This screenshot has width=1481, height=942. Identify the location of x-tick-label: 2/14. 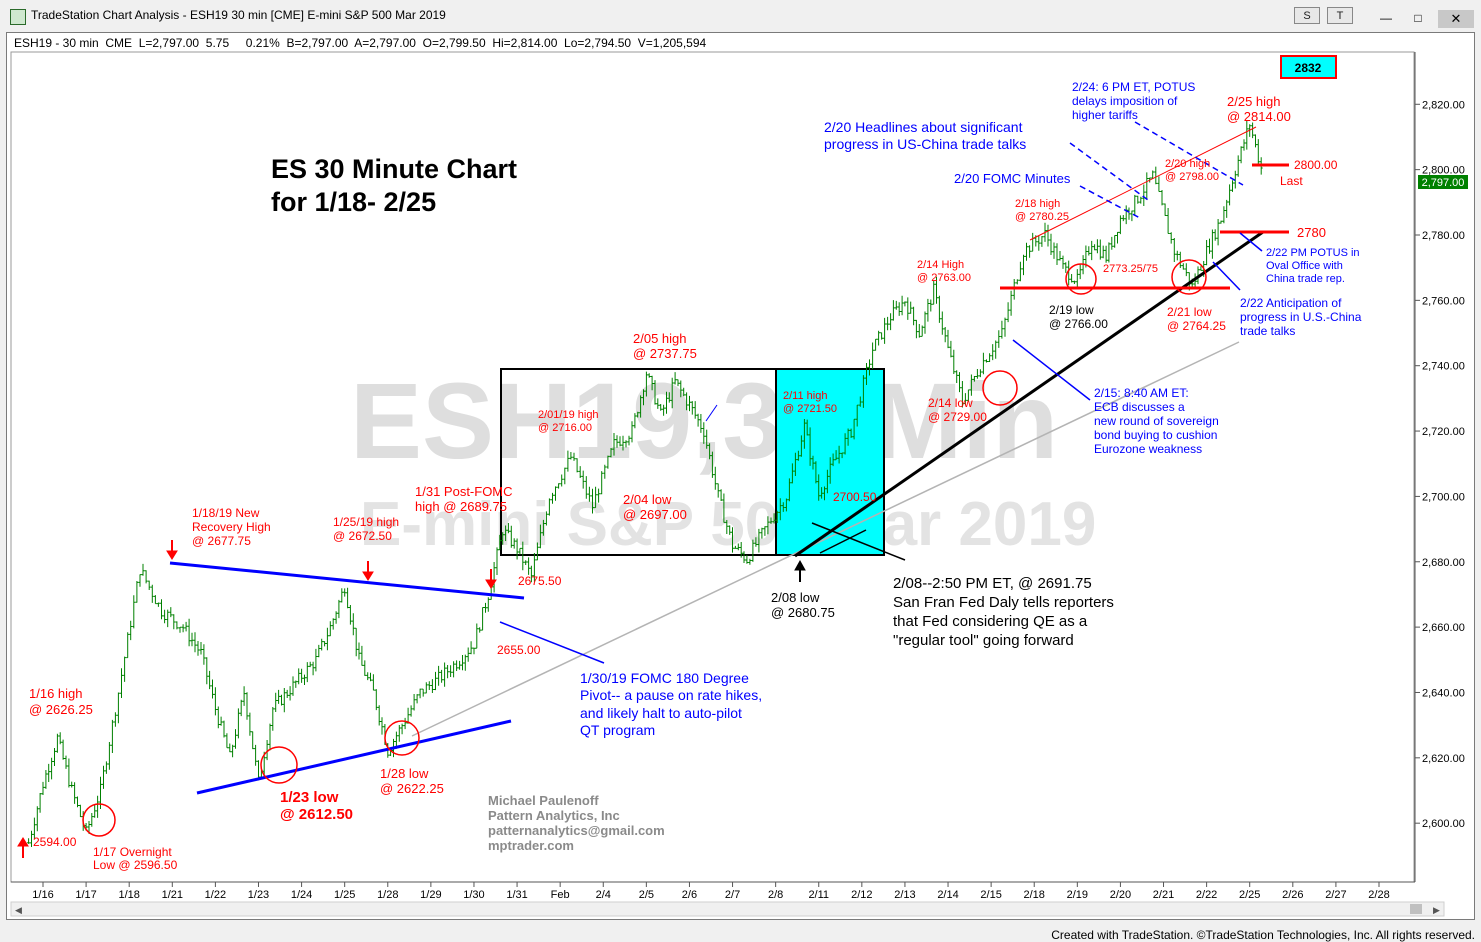
(947, 895).